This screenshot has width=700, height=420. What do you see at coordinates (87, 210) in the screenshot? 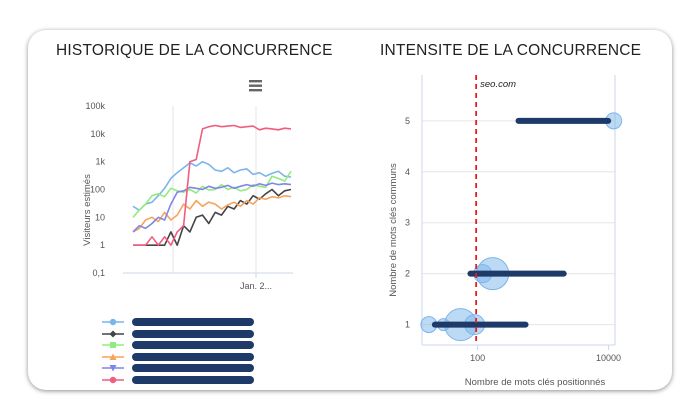
I see `y-axis-label: Visiteurs estimés` at bounding box center [87, 210].